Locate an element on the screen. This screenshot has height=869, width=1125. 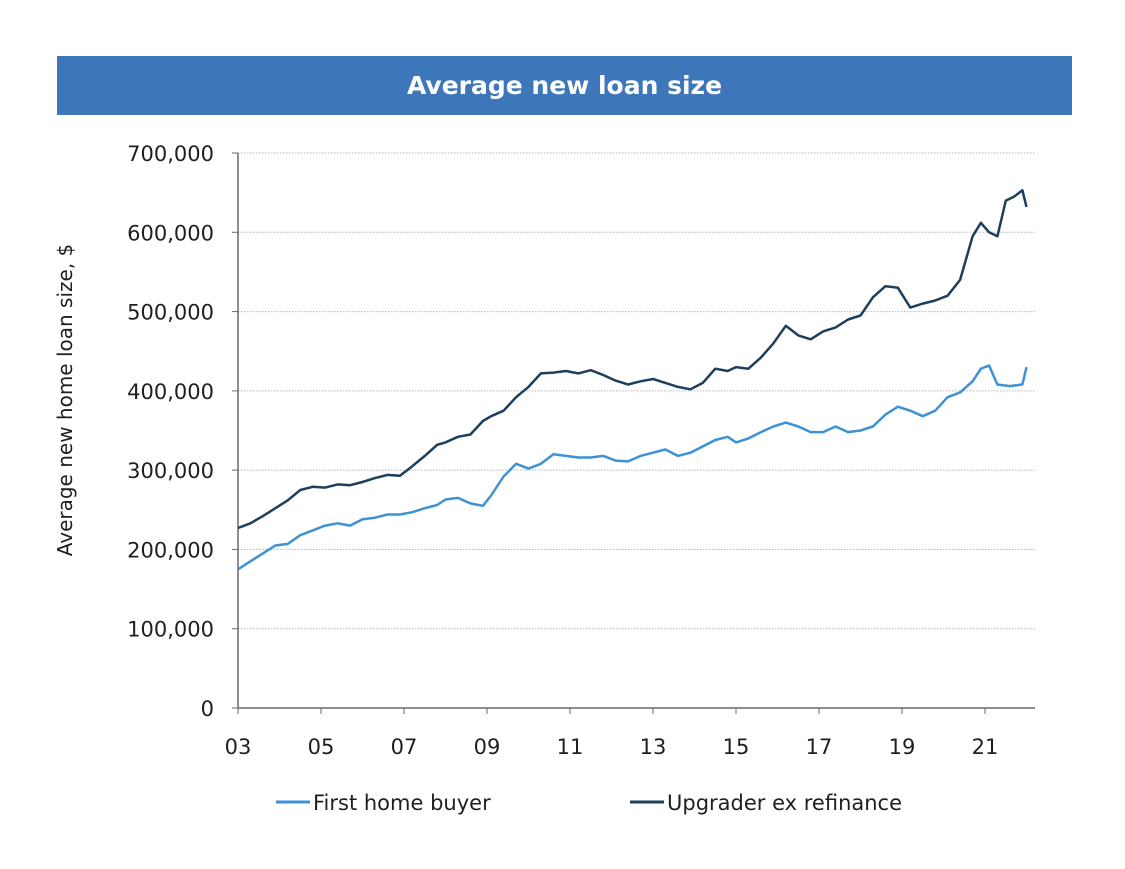
x-tick-label: 19 is located at coordinates (902, 747).